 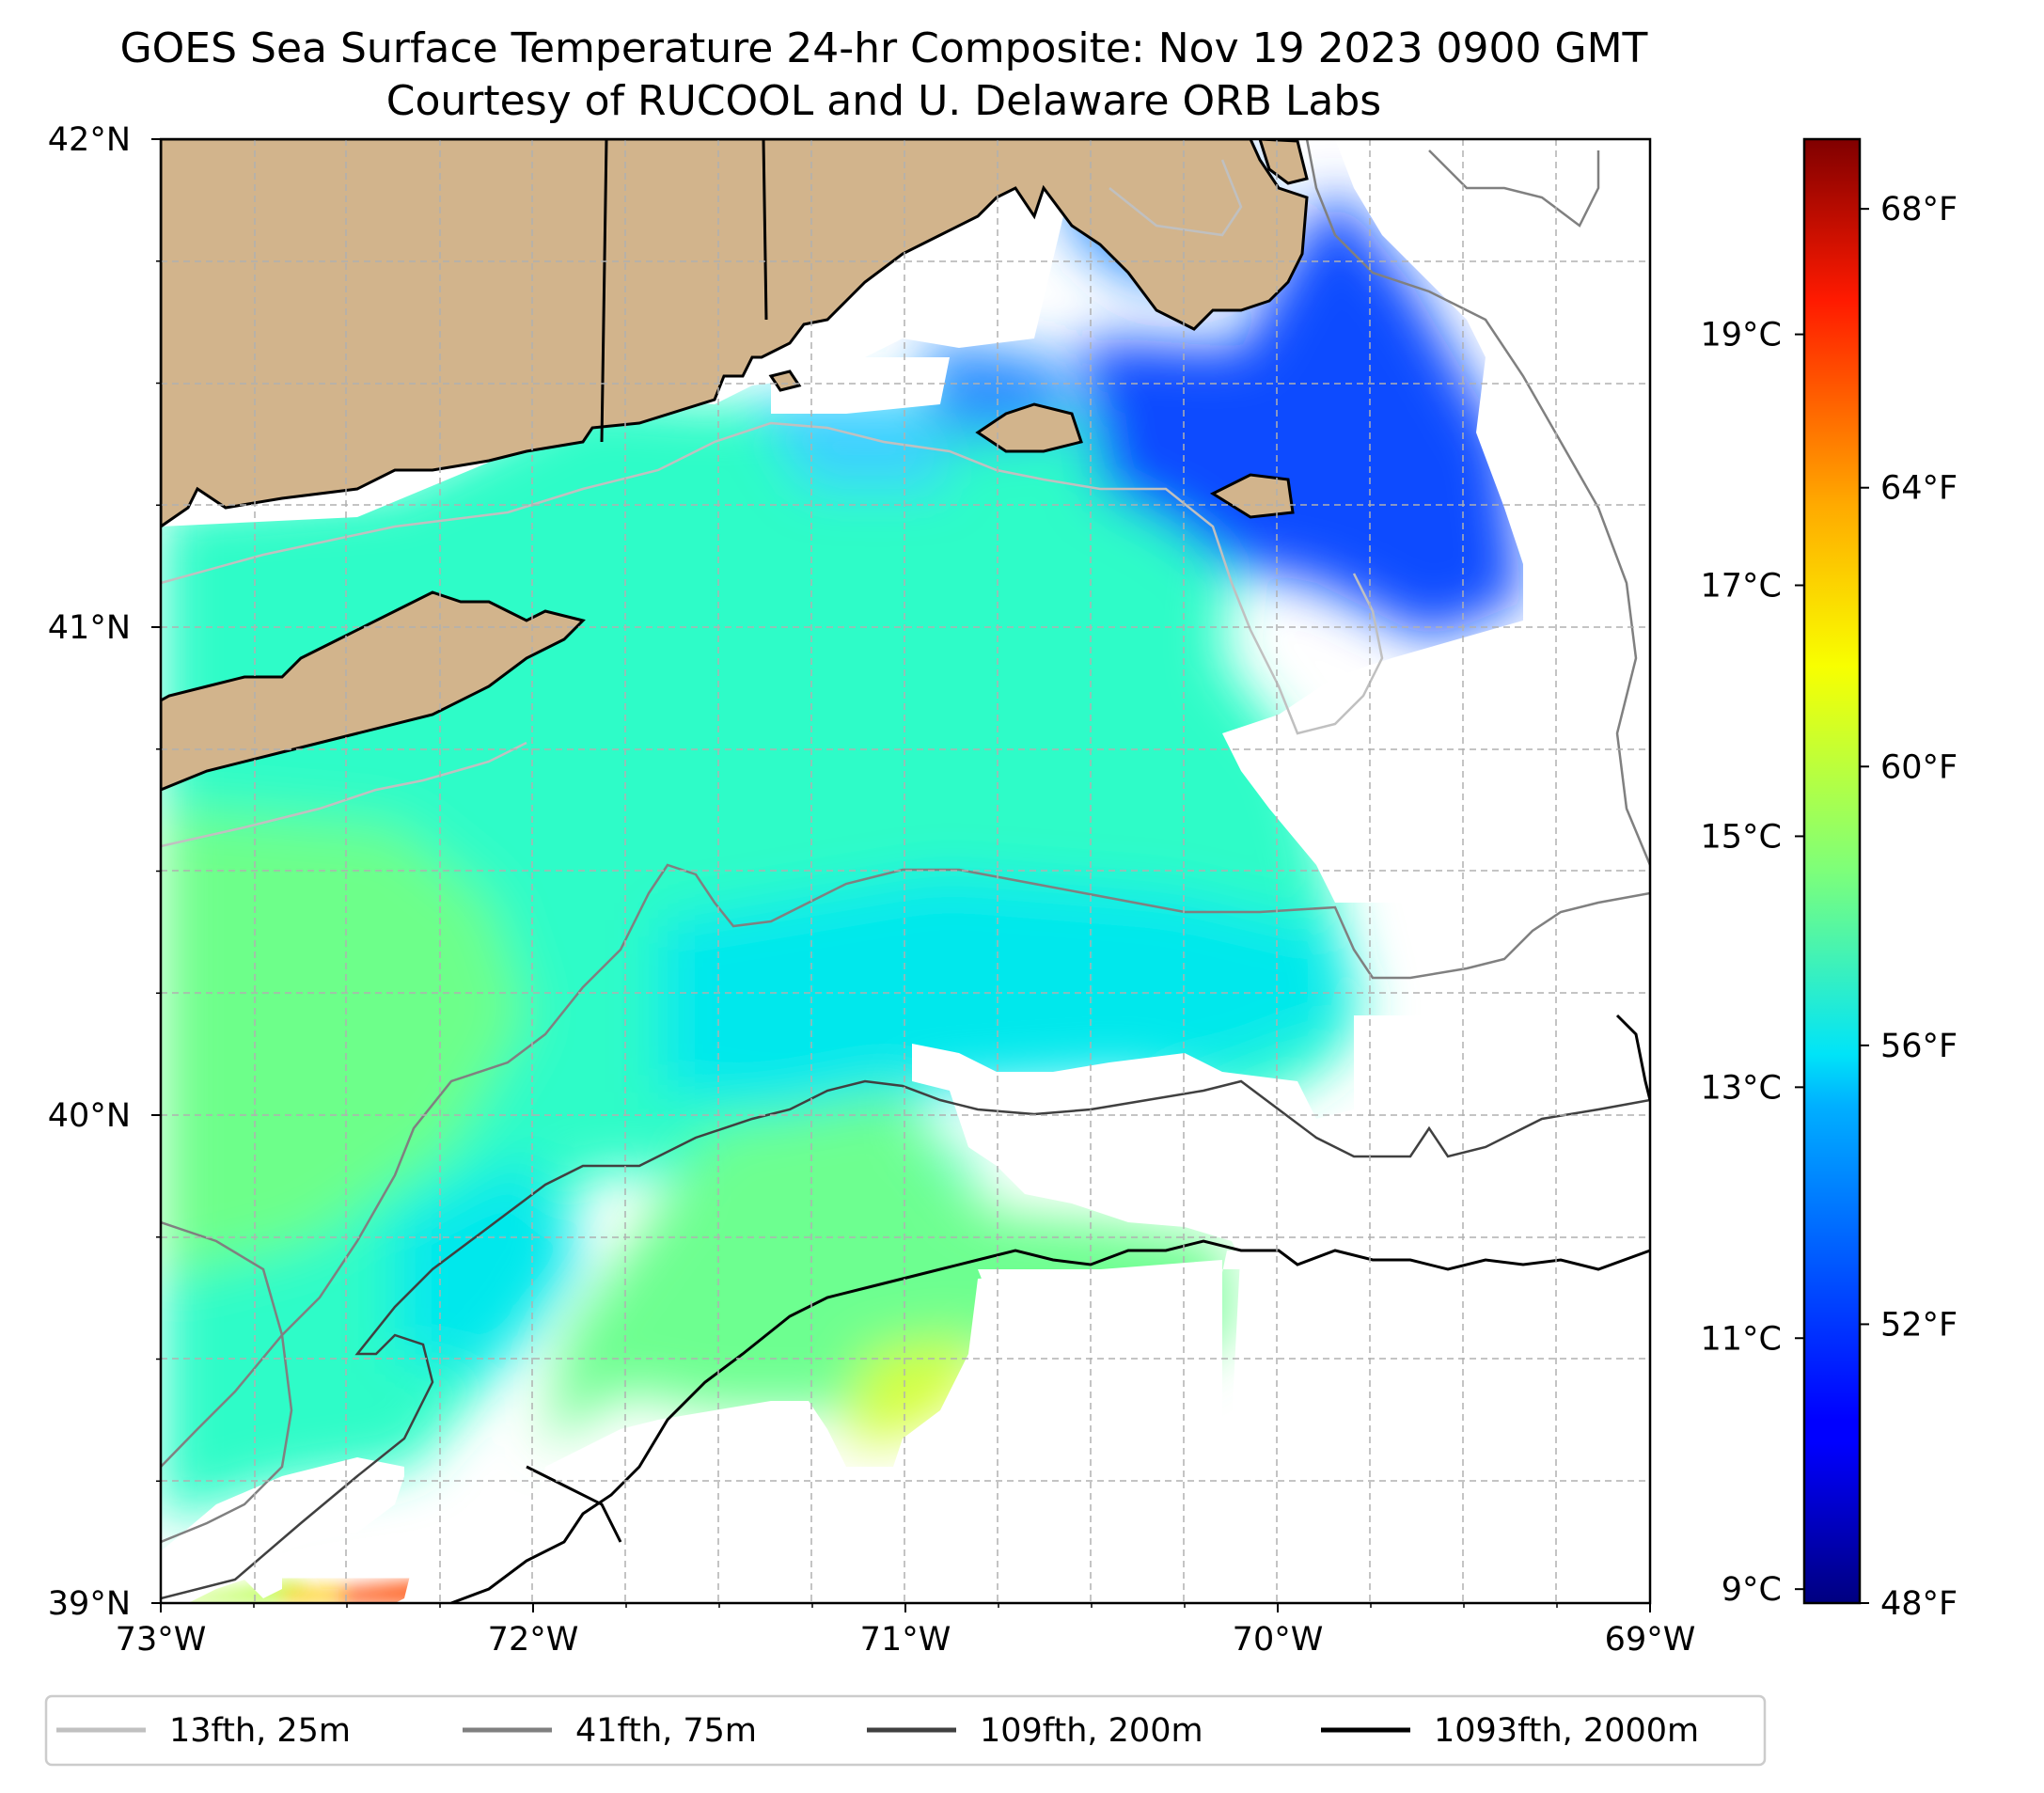 I want to click on cape-cod-tip, so click(x=1283, y=162).